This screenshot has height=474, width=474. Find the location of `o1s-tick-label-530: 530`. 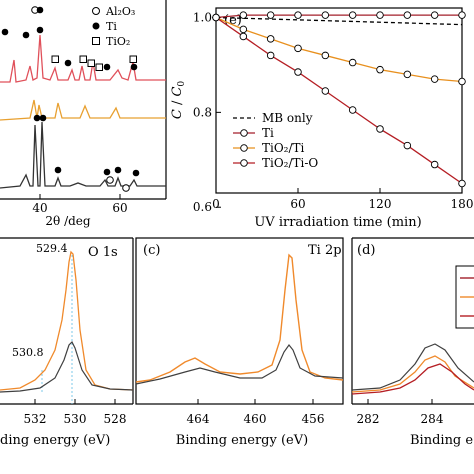

o1s-tick-label-530: 530 is located at coordinates (75, 419).